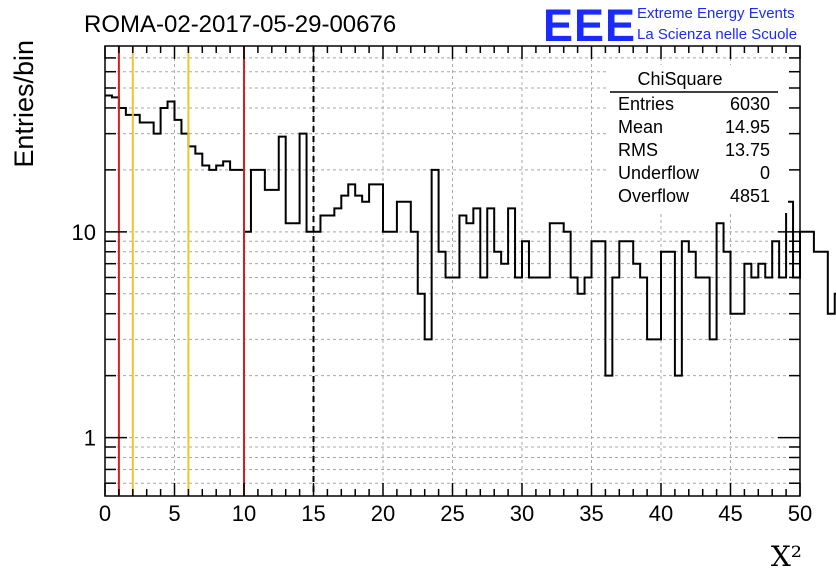 This screenshot has width=836, height=572. Describe the element at coordinates (716, 13) in the screenshot. I see `logo-line-1: Extreme Energy Events` at that location.